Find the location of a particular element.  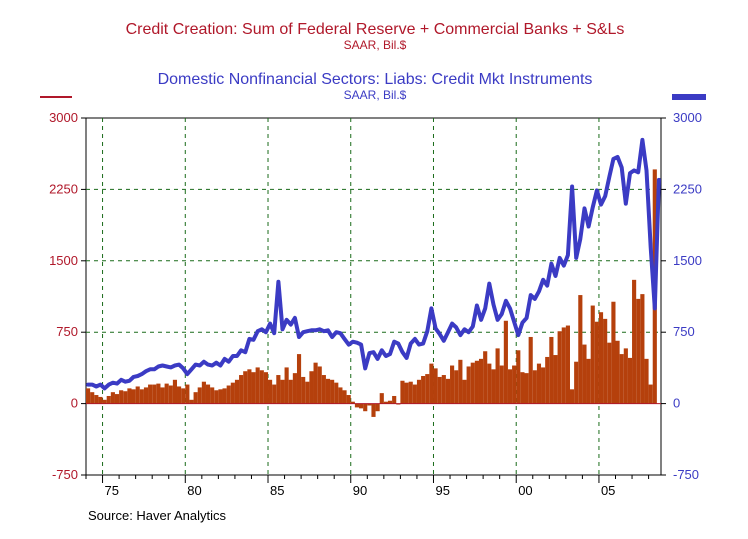

series1-unit: SAAR, Bil.$ is located at coordinates (375, 45).